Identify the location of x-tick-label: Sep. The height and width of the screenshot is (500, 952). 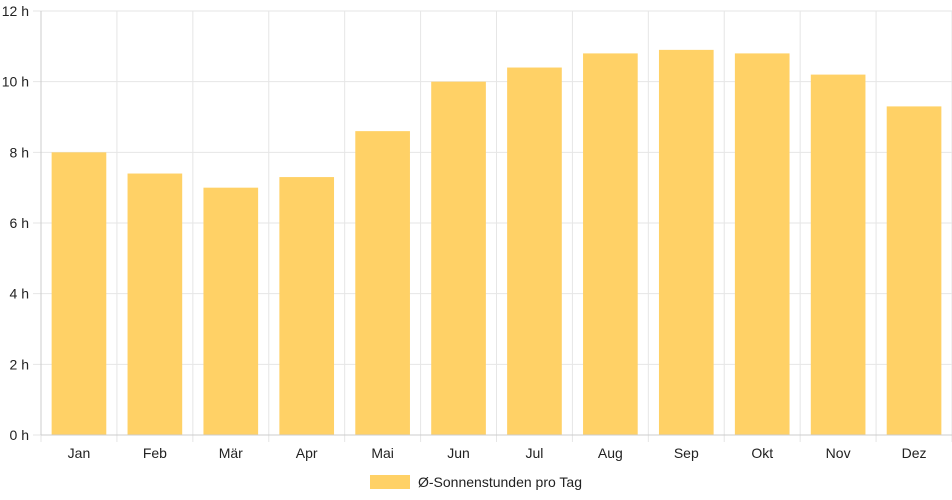
(686, 453).